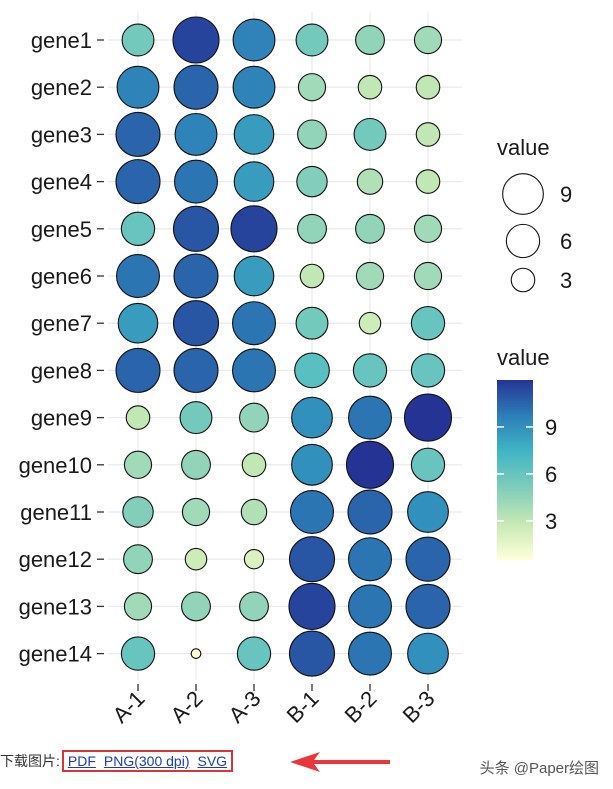 The image size is (613, 789). Describe the element at coordinates (523, 357) in the screenshot. I see `color-legend-title: value` at that location.